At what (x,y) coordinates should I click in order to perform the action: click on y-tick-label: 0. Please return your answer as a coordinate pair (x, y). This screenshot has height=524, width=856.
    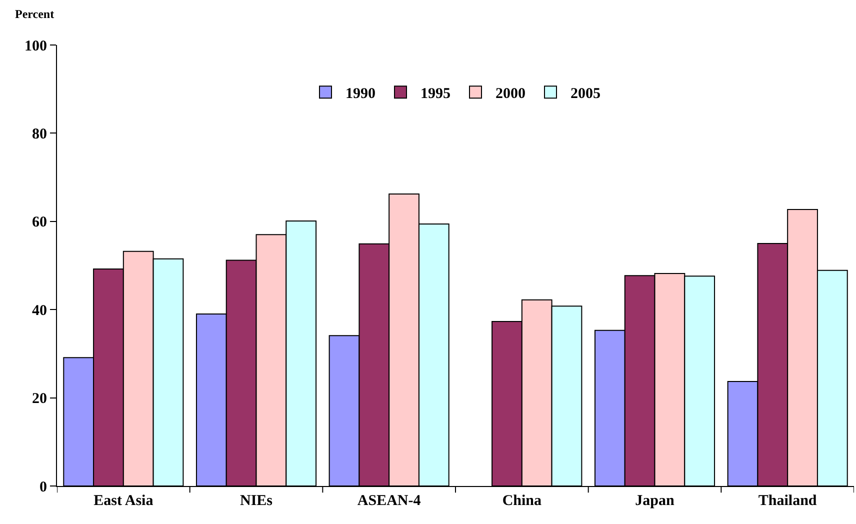
    Looking at the image, I should click on (43, 487).